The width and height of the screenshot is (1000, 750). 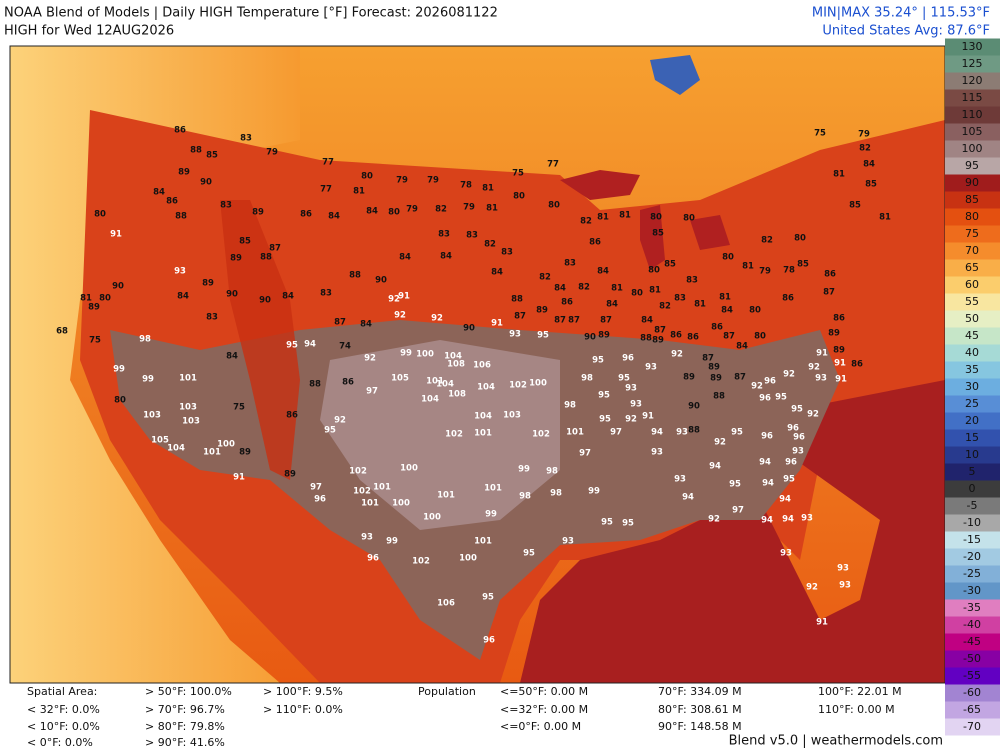 I want to click on spatial-stat: < 32°F: 0.0%, so click(x=63, y=709).